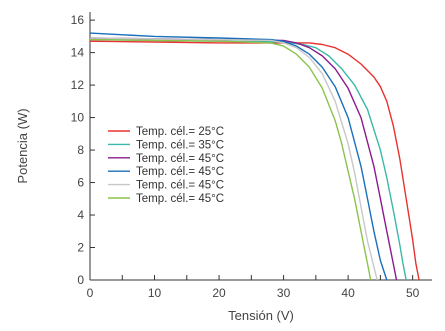 Image resolution: width=445 pixels, height=331 pixels. Describe the element at coordinates (80, 280) in the screenshot. I see `y-tick-label: 0` at that location.